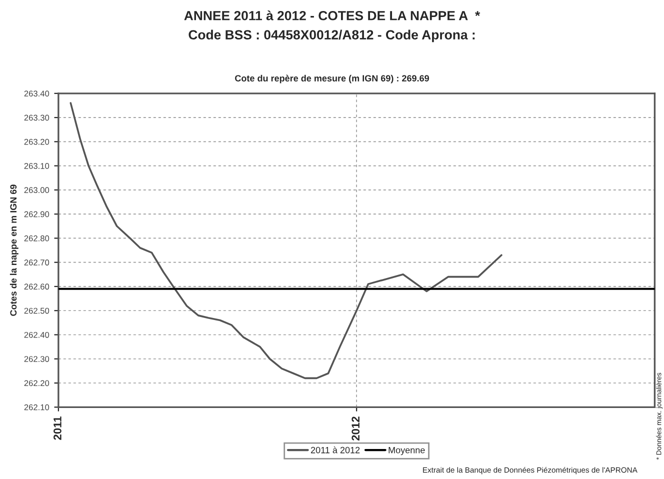 The height and width of the screenshot is (479, 664). Describe the element at coordinates (37, 190) in the screenshot. I see `y-tick-label: 263.00` at that location.